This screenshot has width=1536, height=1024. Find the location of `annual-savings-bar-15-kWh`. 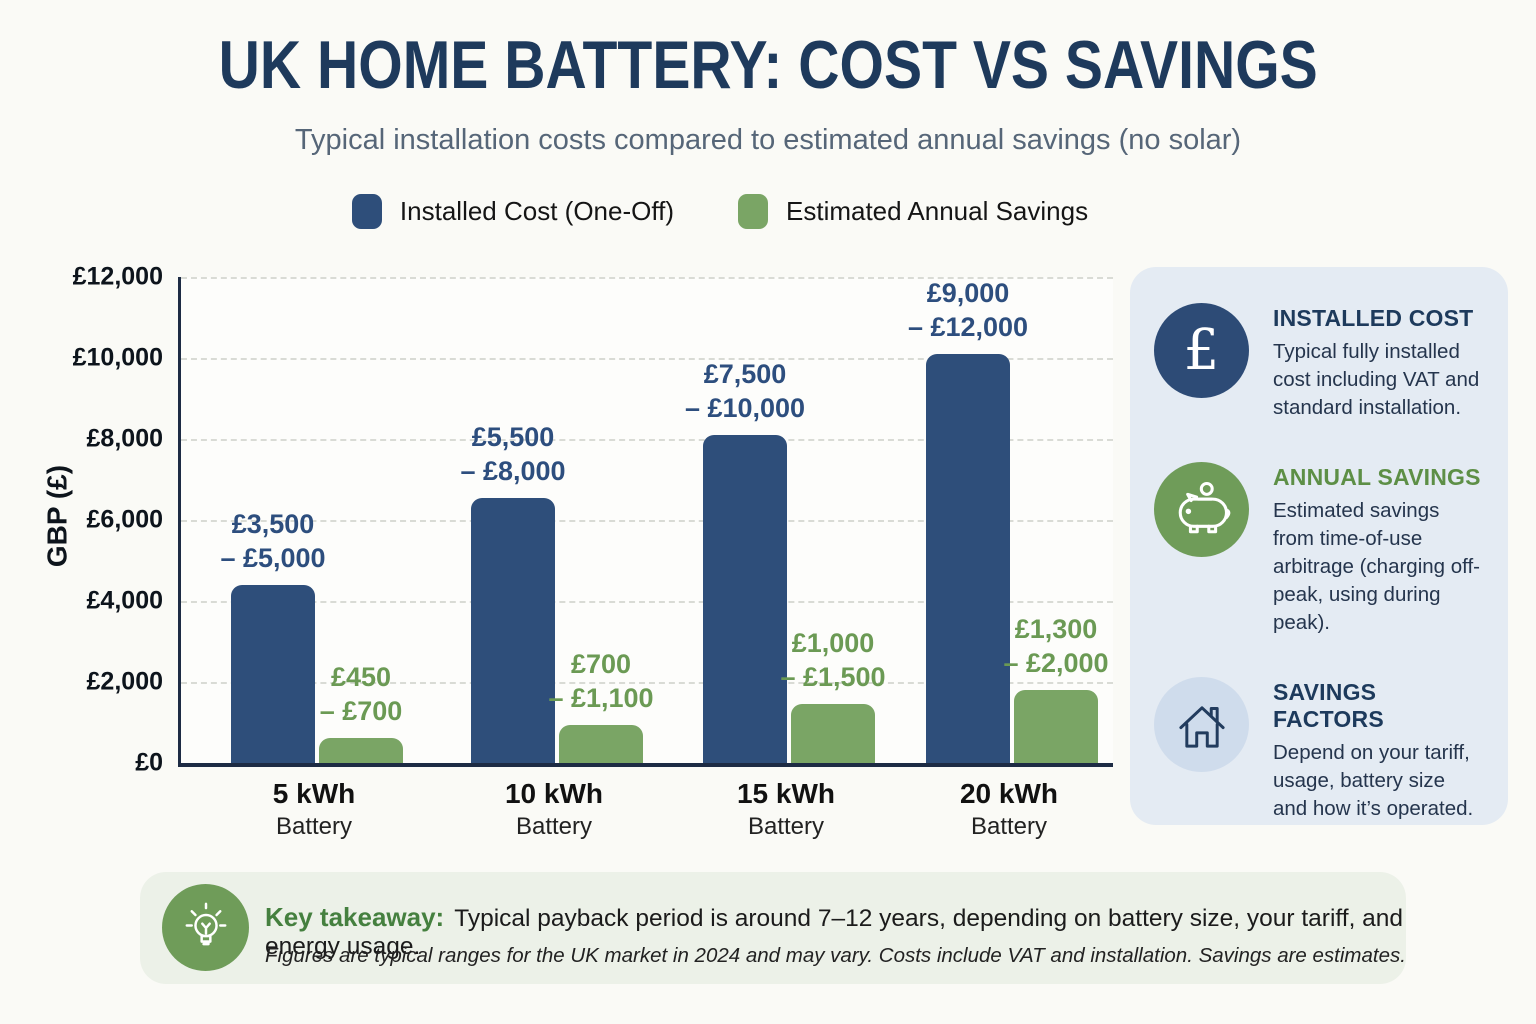

annual-savings-bar-15-kWh is located at coordinates (833, 733).